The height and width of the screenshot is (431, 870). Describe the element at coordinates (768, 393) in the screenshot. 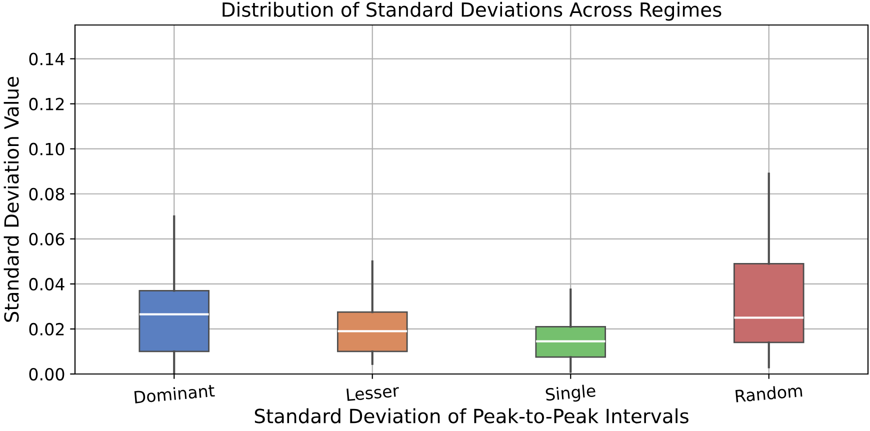

I see `x-tick-label: Random` at that location.